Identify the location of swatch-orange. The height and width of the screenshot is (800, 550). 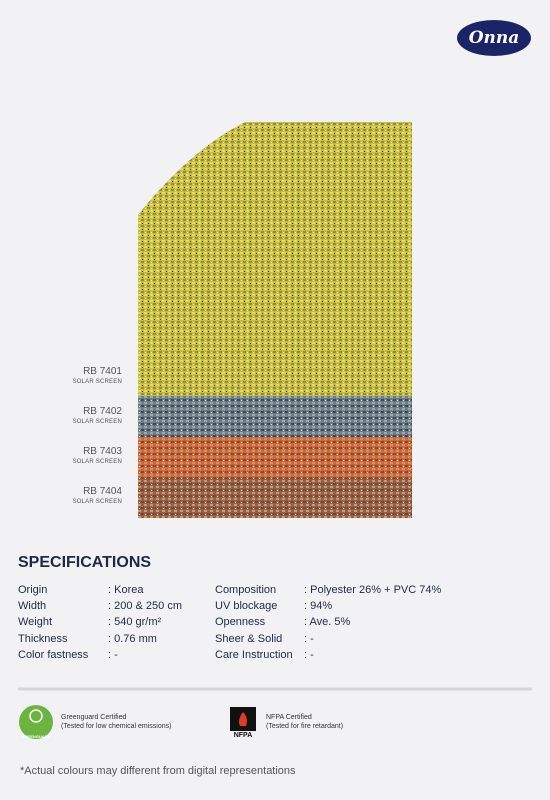
(275, 457).